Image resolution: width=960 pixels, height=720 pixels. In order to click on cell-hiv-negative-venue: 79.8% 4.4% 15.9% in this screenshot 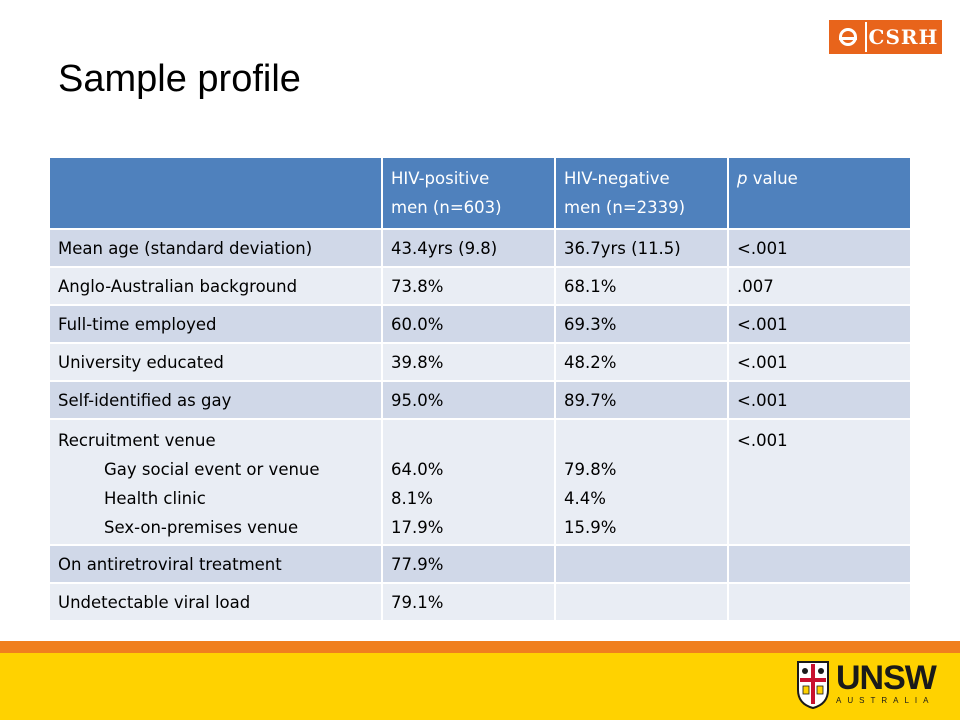, I will do `click(641, 482)`.